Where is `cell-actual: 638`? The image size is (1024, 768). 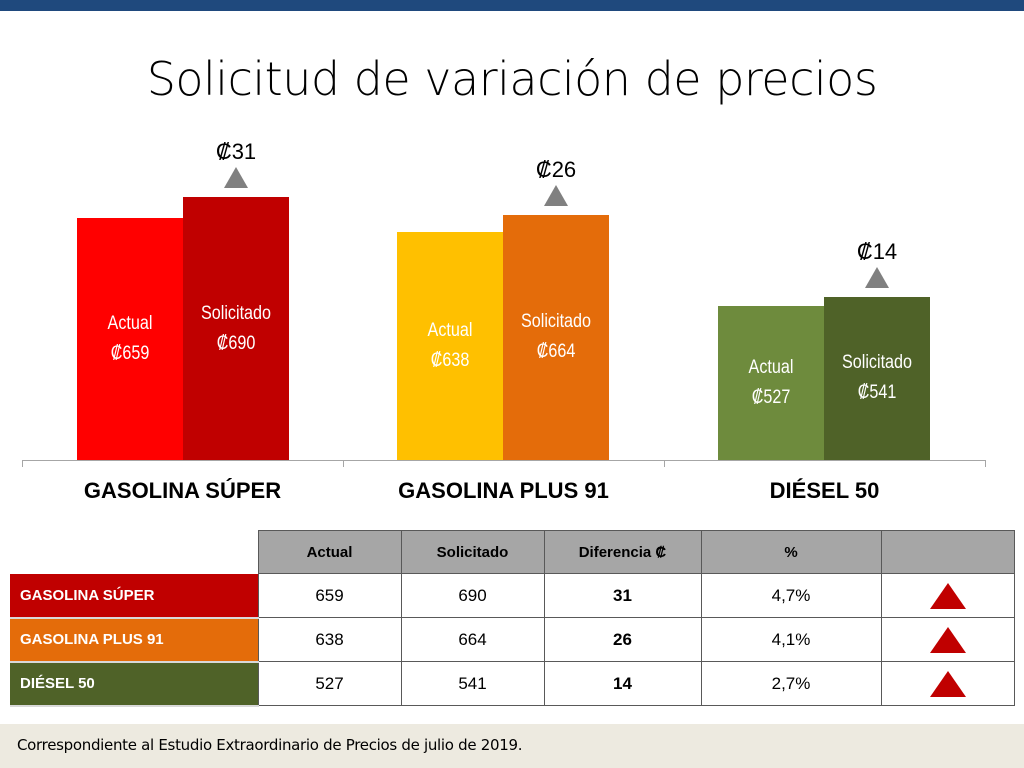 cell-actual: 638 is located at coordinates (329, 639).